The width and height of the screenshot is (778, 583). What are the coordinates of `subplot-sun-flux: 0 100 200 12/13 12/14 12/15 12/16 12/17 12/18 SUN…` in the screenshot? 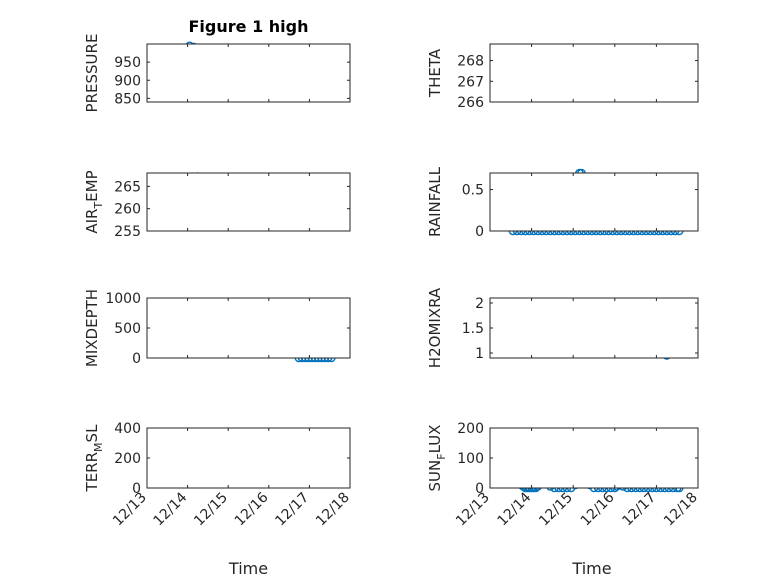 It's located at (563, 499).